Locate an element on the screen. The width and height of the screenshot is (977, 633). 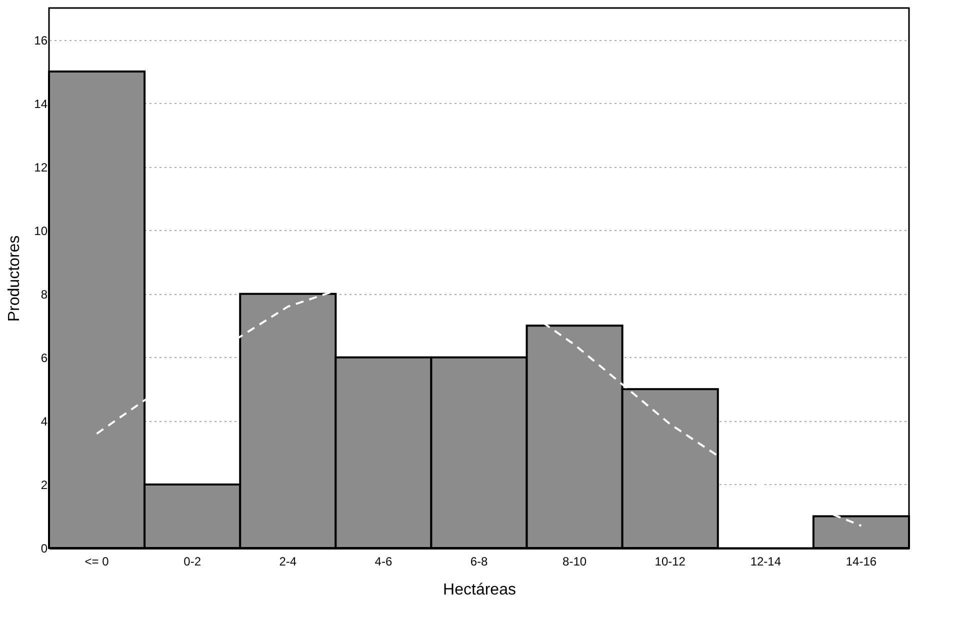
x-tick-label: 10-12 is located at coordinates (670, 561).